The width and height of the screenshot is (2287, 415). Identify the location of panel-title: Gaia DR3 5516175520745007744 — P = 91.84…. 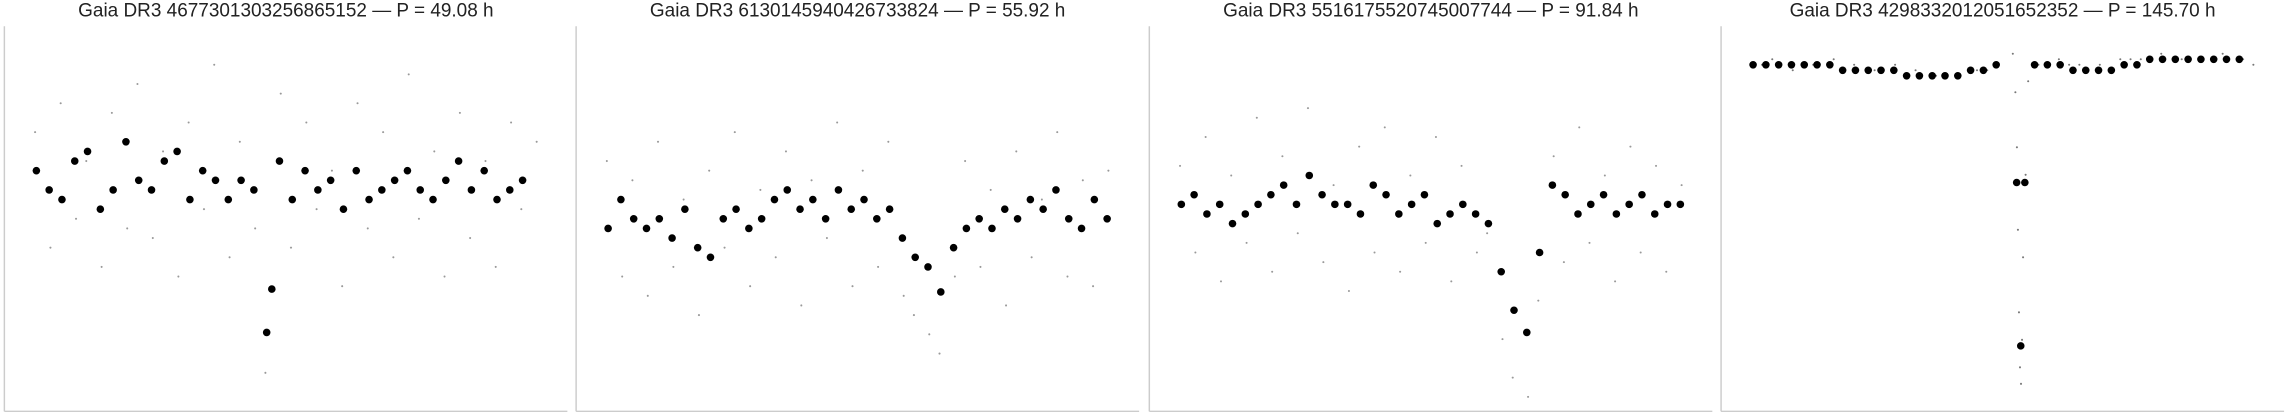
(1430, 11).